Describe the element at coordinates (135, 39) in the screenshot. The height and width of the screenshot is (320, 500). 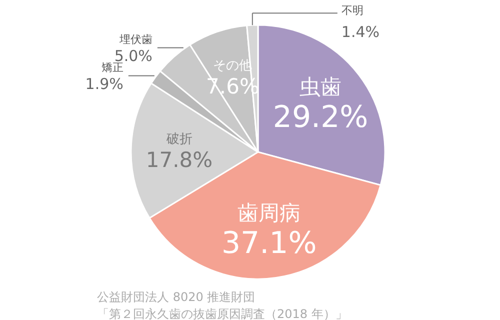
I see `slice-label: 埋伏歯` at that location.